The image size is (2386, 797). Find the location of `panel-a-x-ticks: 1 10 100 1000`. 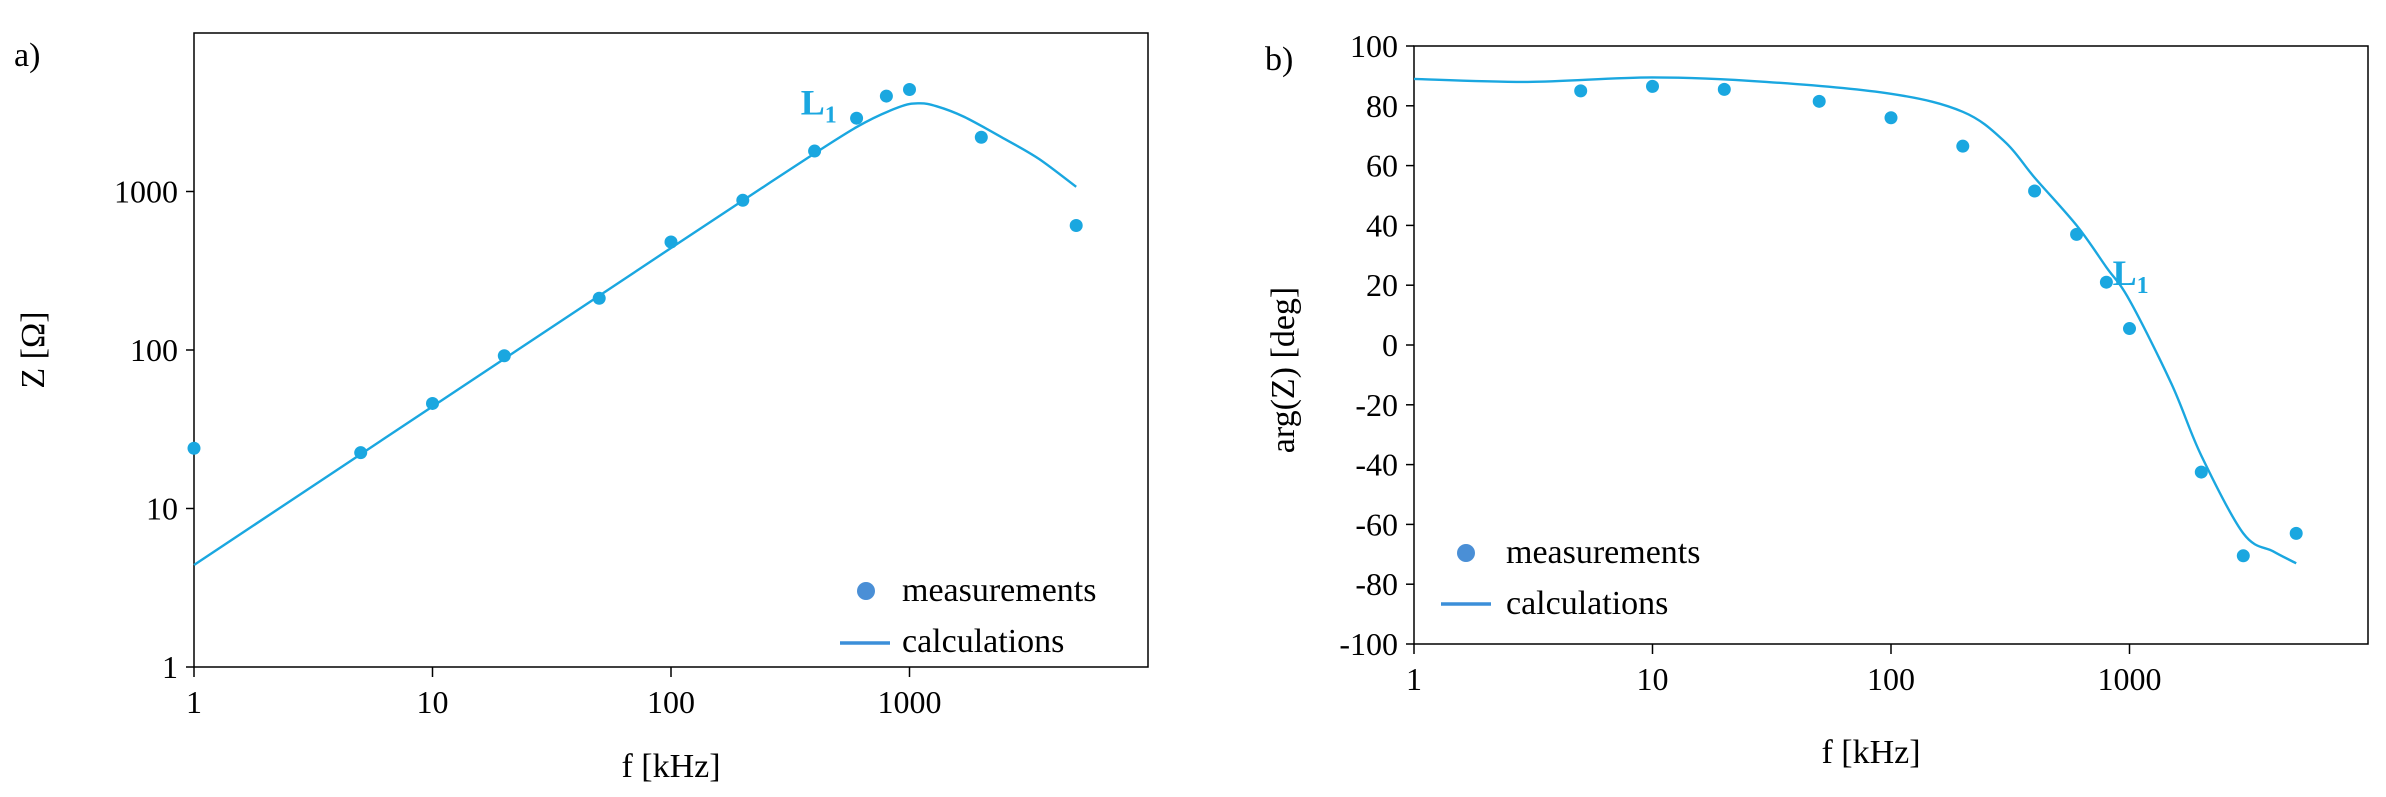

panel-a-x-ticks: 1 10 100 1000 is located at coordinates (564, 693).